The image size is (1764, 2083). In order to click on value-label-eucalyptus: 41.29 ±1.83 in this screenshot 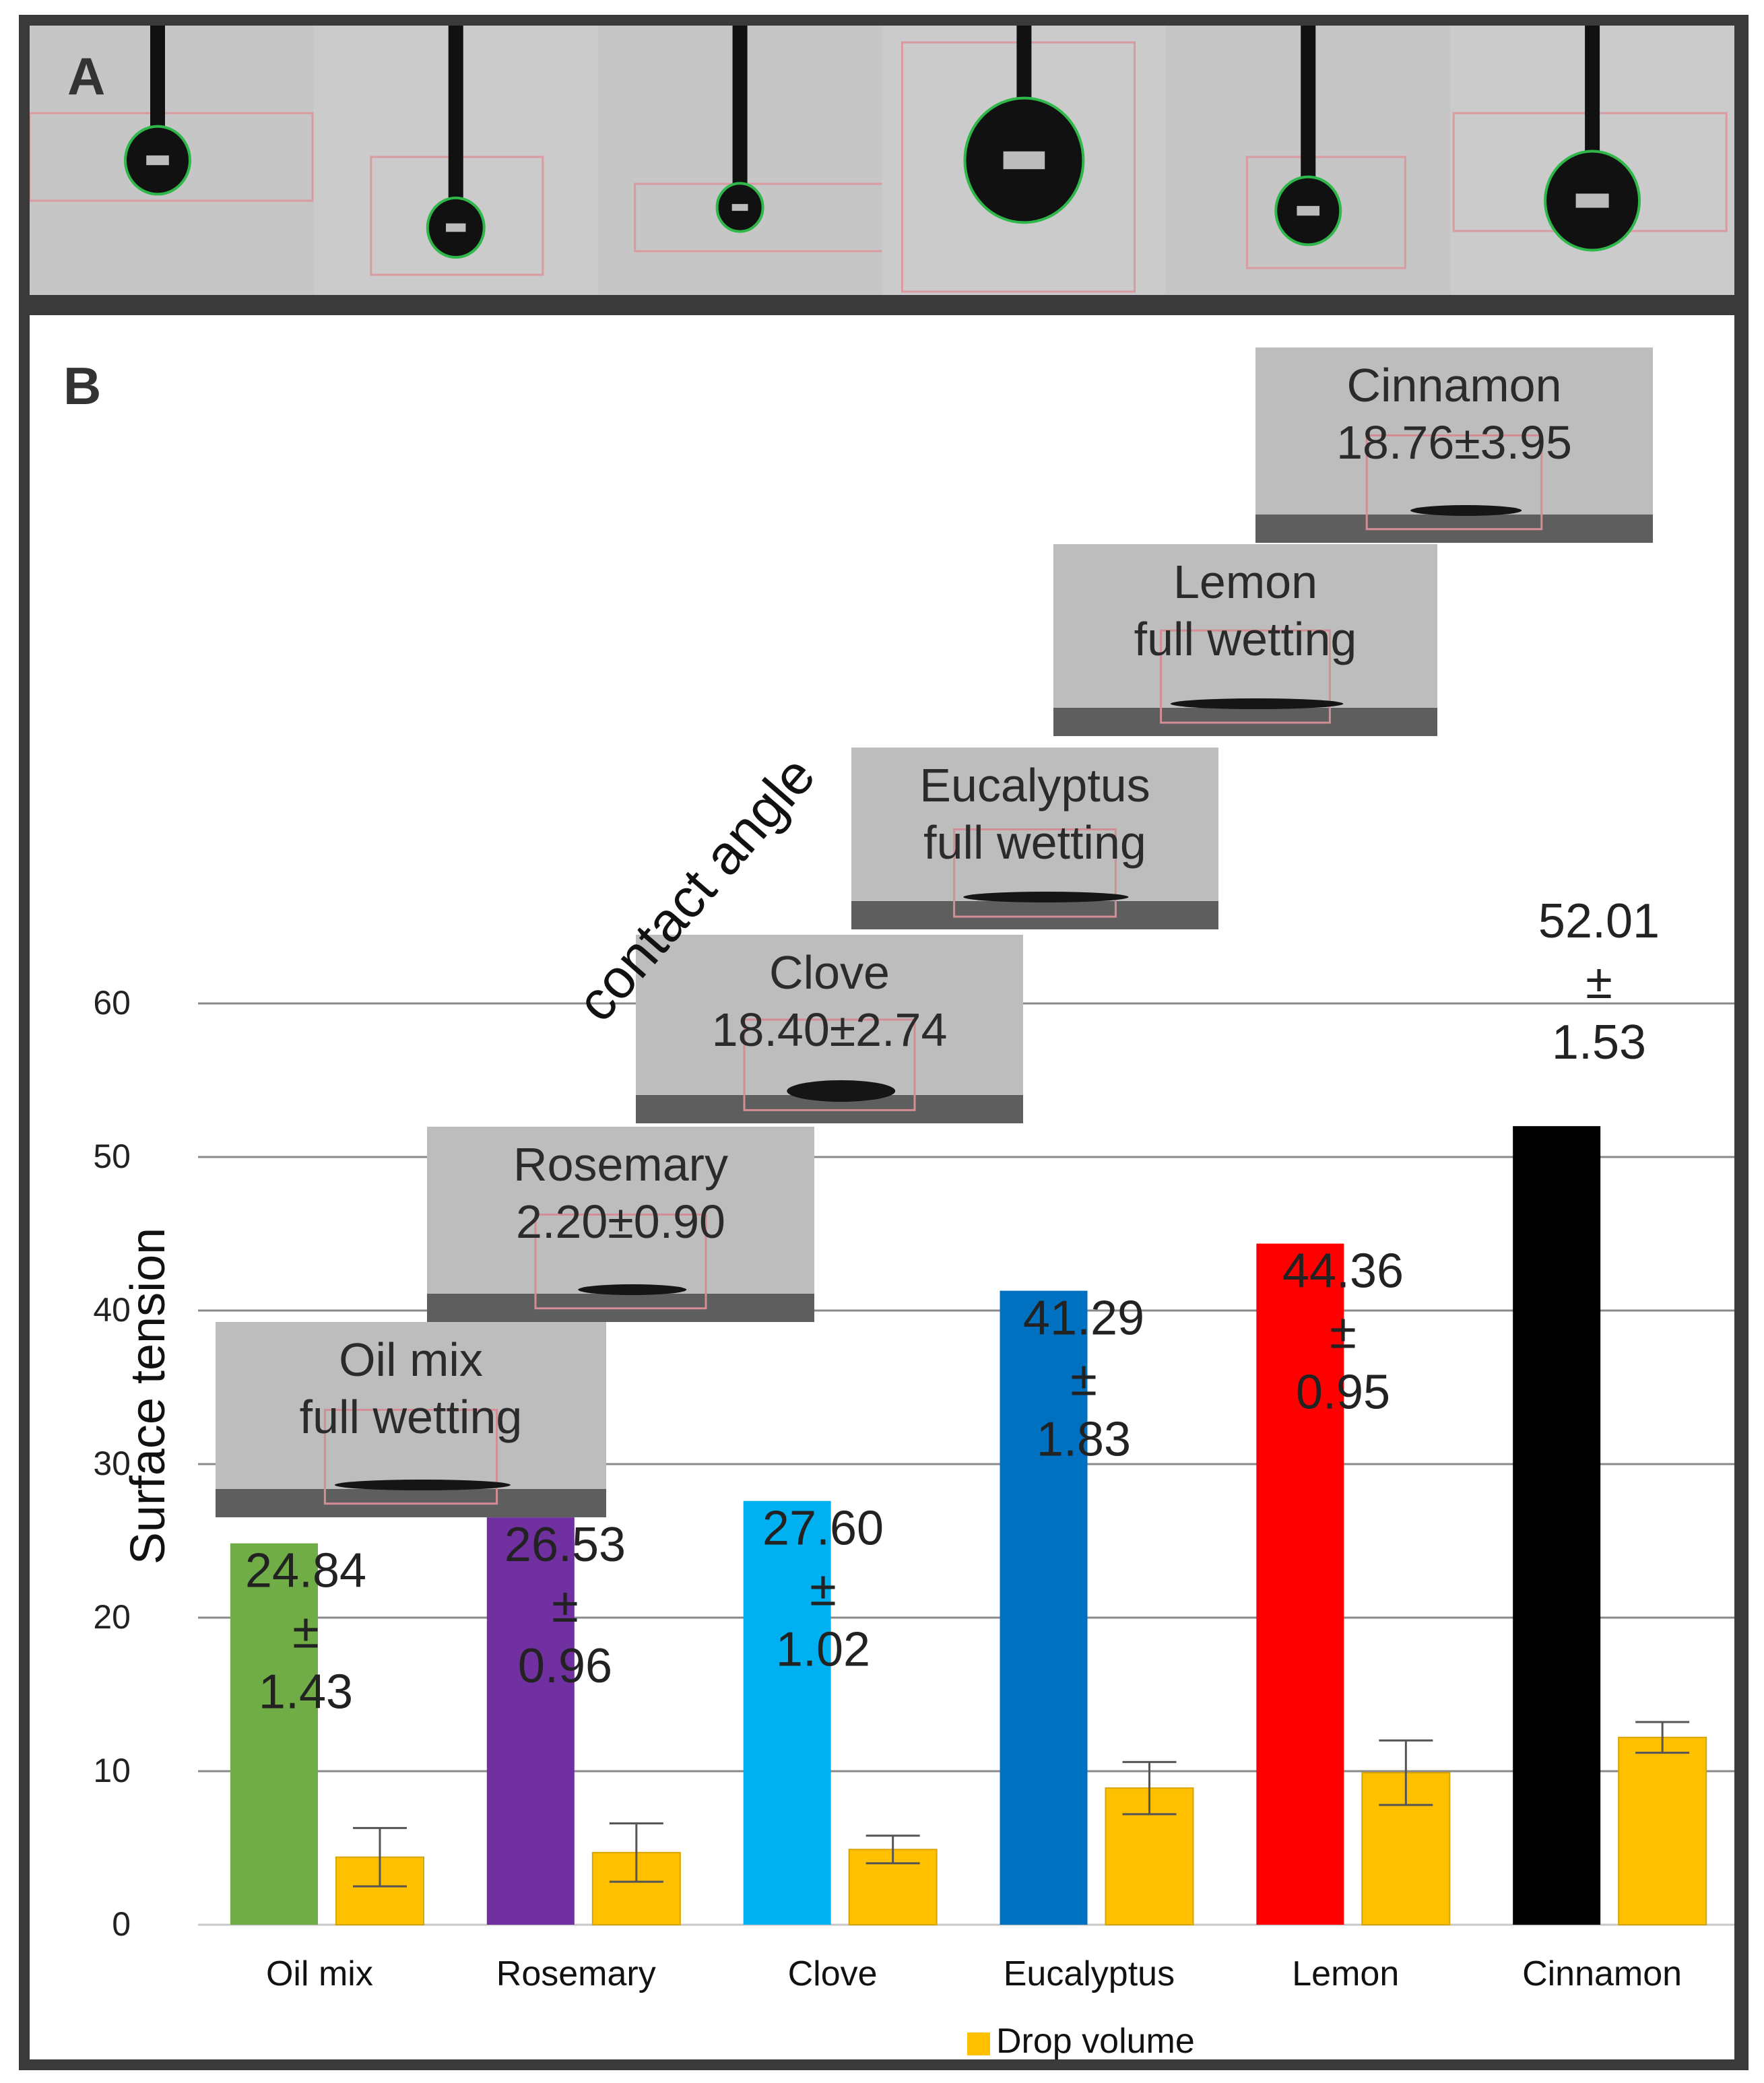, I will do `click(1083, 1379)`.